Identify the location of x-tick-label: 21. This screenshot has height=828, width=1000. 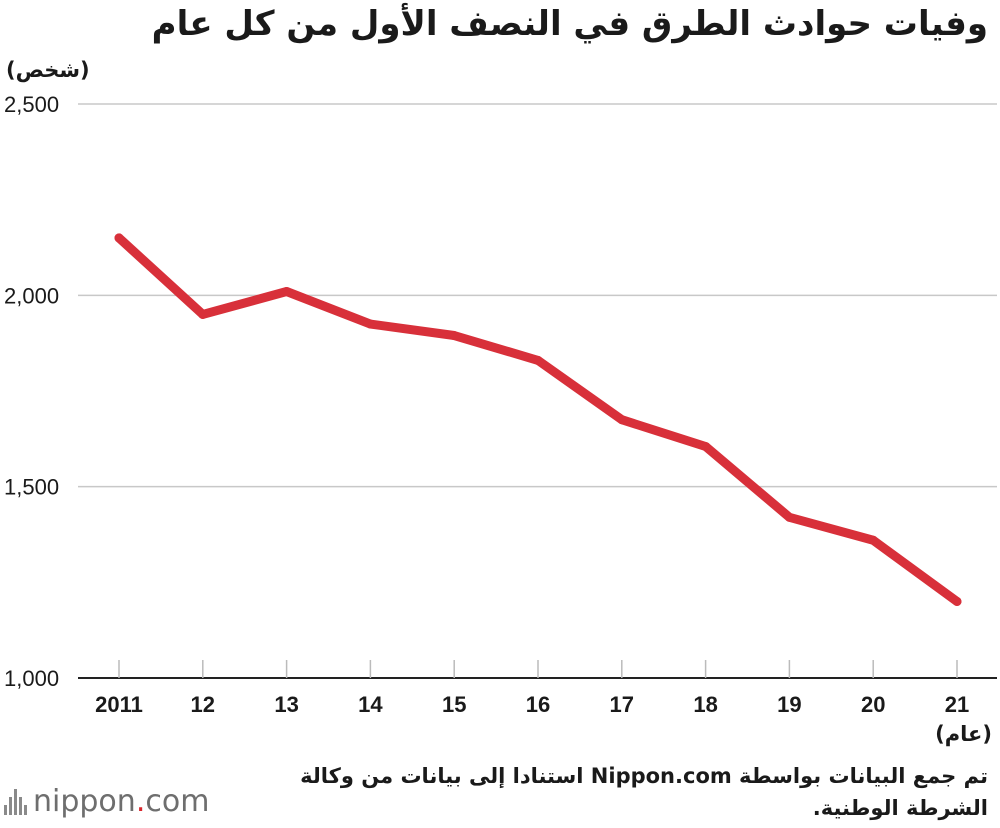
(957, 704).